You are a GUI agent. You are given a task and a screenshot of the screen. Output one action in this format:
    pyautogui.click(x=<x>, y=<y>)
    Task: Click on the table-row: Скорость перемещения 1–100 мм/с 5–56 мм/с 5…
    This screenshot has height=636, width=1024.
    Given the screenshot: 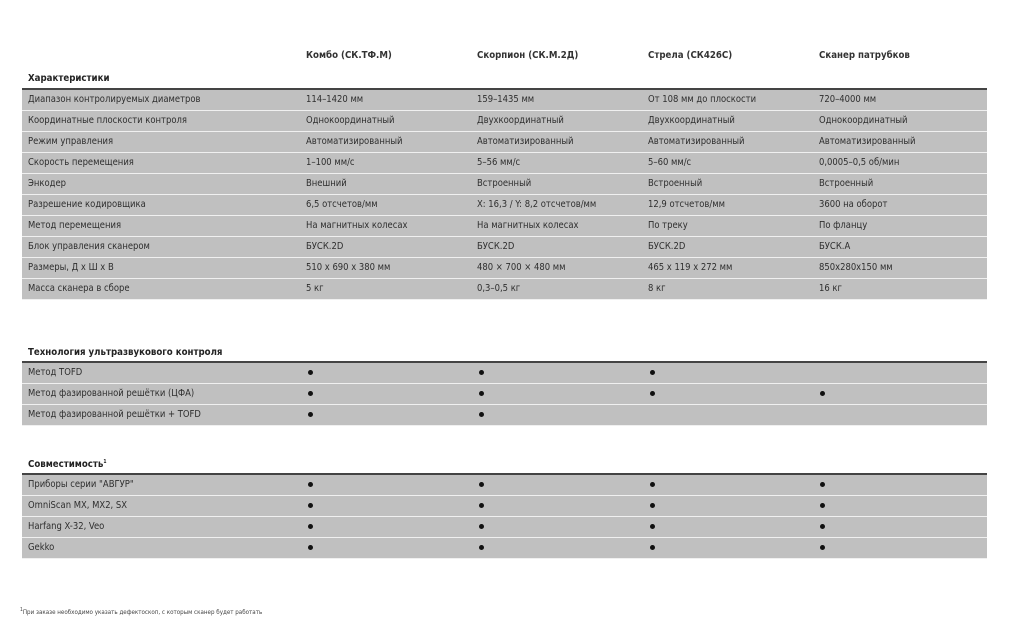 What is the action you would take?
    pyautogui.click(x=504, y=163)
    